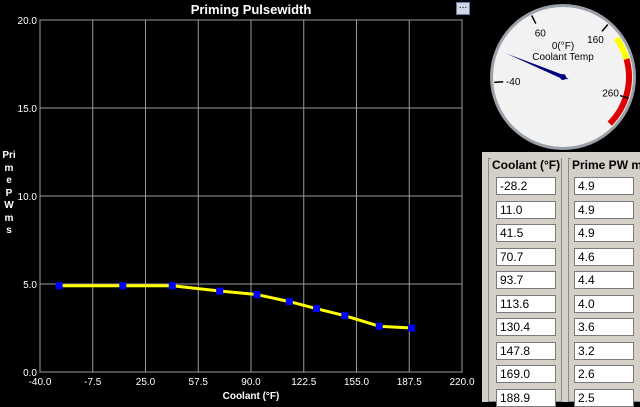 The height and width of the screenshot is (407, 640). What do you see at coordinates (526, 256) in the screenshot?
I see `coolant-cell: 70.7` at bounding box center [526, 256].